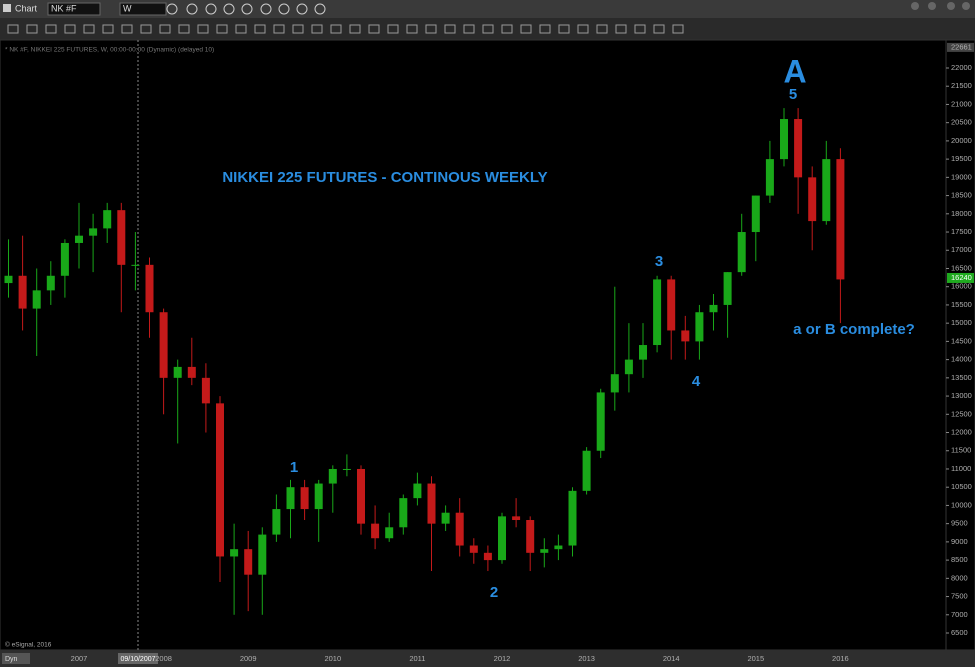  Describe the element at coordinates (487, 658) in the screenshot. I see `time-axis` at that location.